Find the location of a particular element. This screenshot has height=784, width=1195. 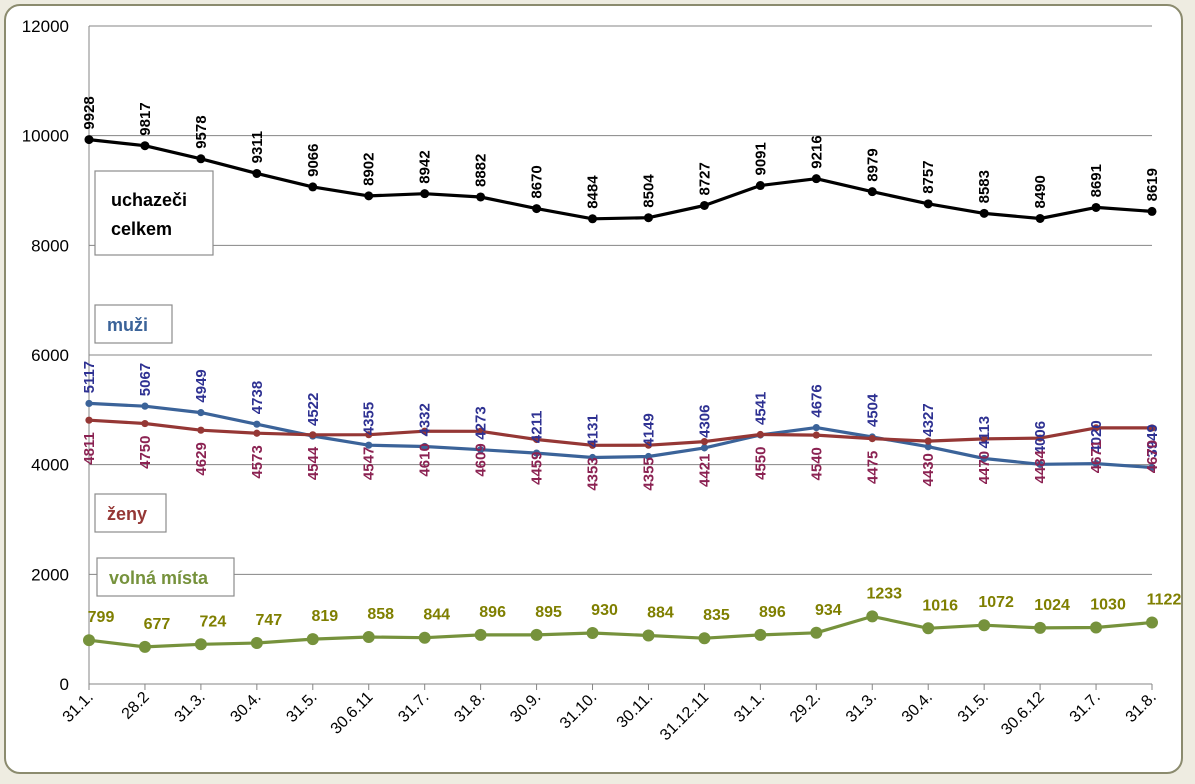

y-tick-label: 12000 is located at coordinates (45, 26).